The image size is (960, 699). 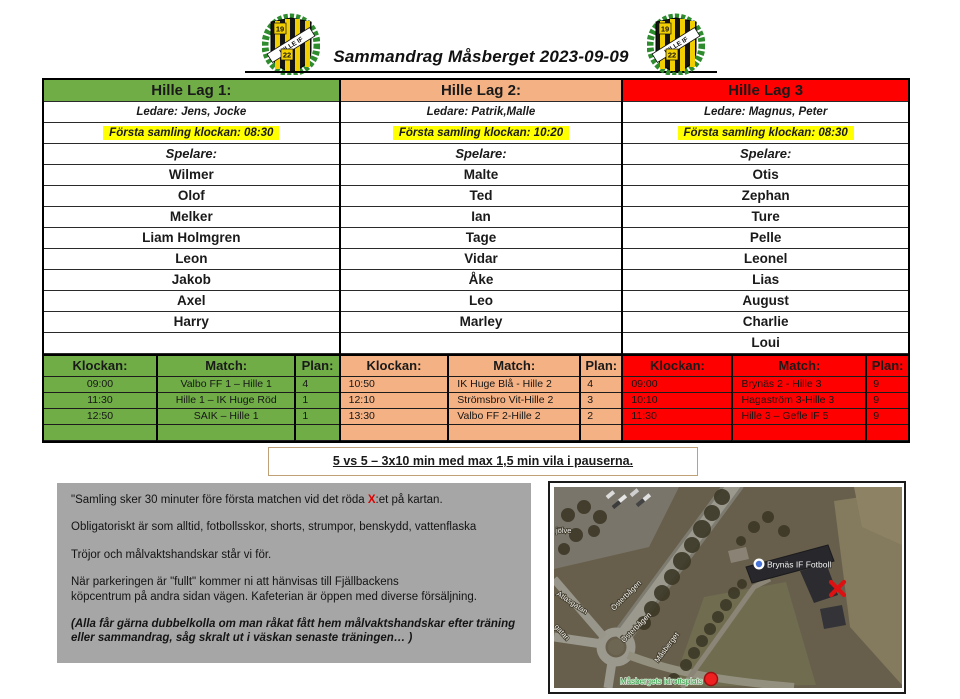 I want to click on match-time: 10:50, so click(x=394, y=385).